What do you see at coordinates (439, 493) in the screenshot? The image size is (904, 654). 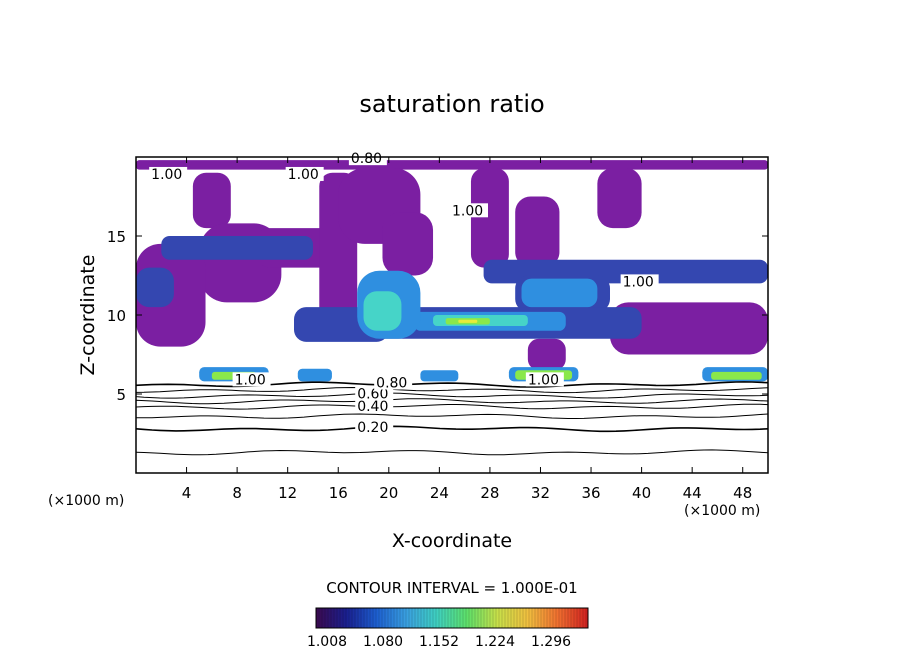 I see `x-tick-label: 24` at bounding box center [439, 493].